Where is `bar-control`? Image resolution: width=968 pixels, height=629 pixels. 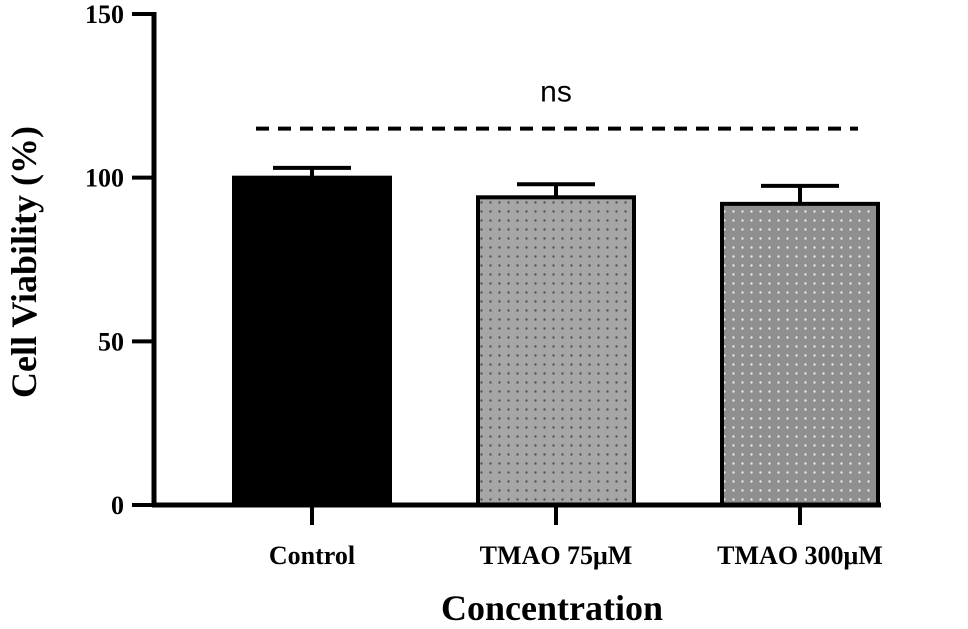
bar-control is located at coordinates (312, 341).